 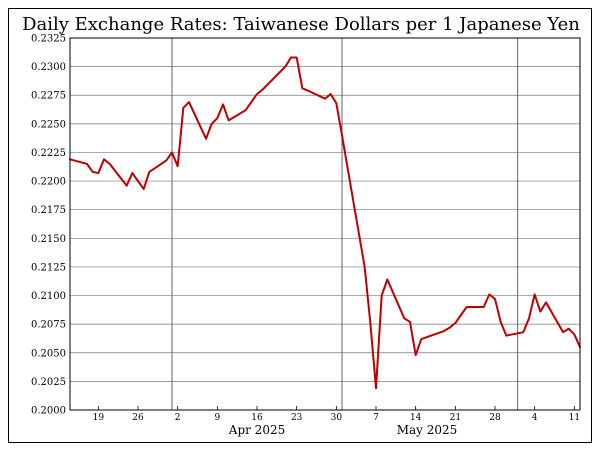 What do you see at coordinates (256, 430) in the screenshot?
I see `month-label: Apr 2025` at bounding box center [256, 430].